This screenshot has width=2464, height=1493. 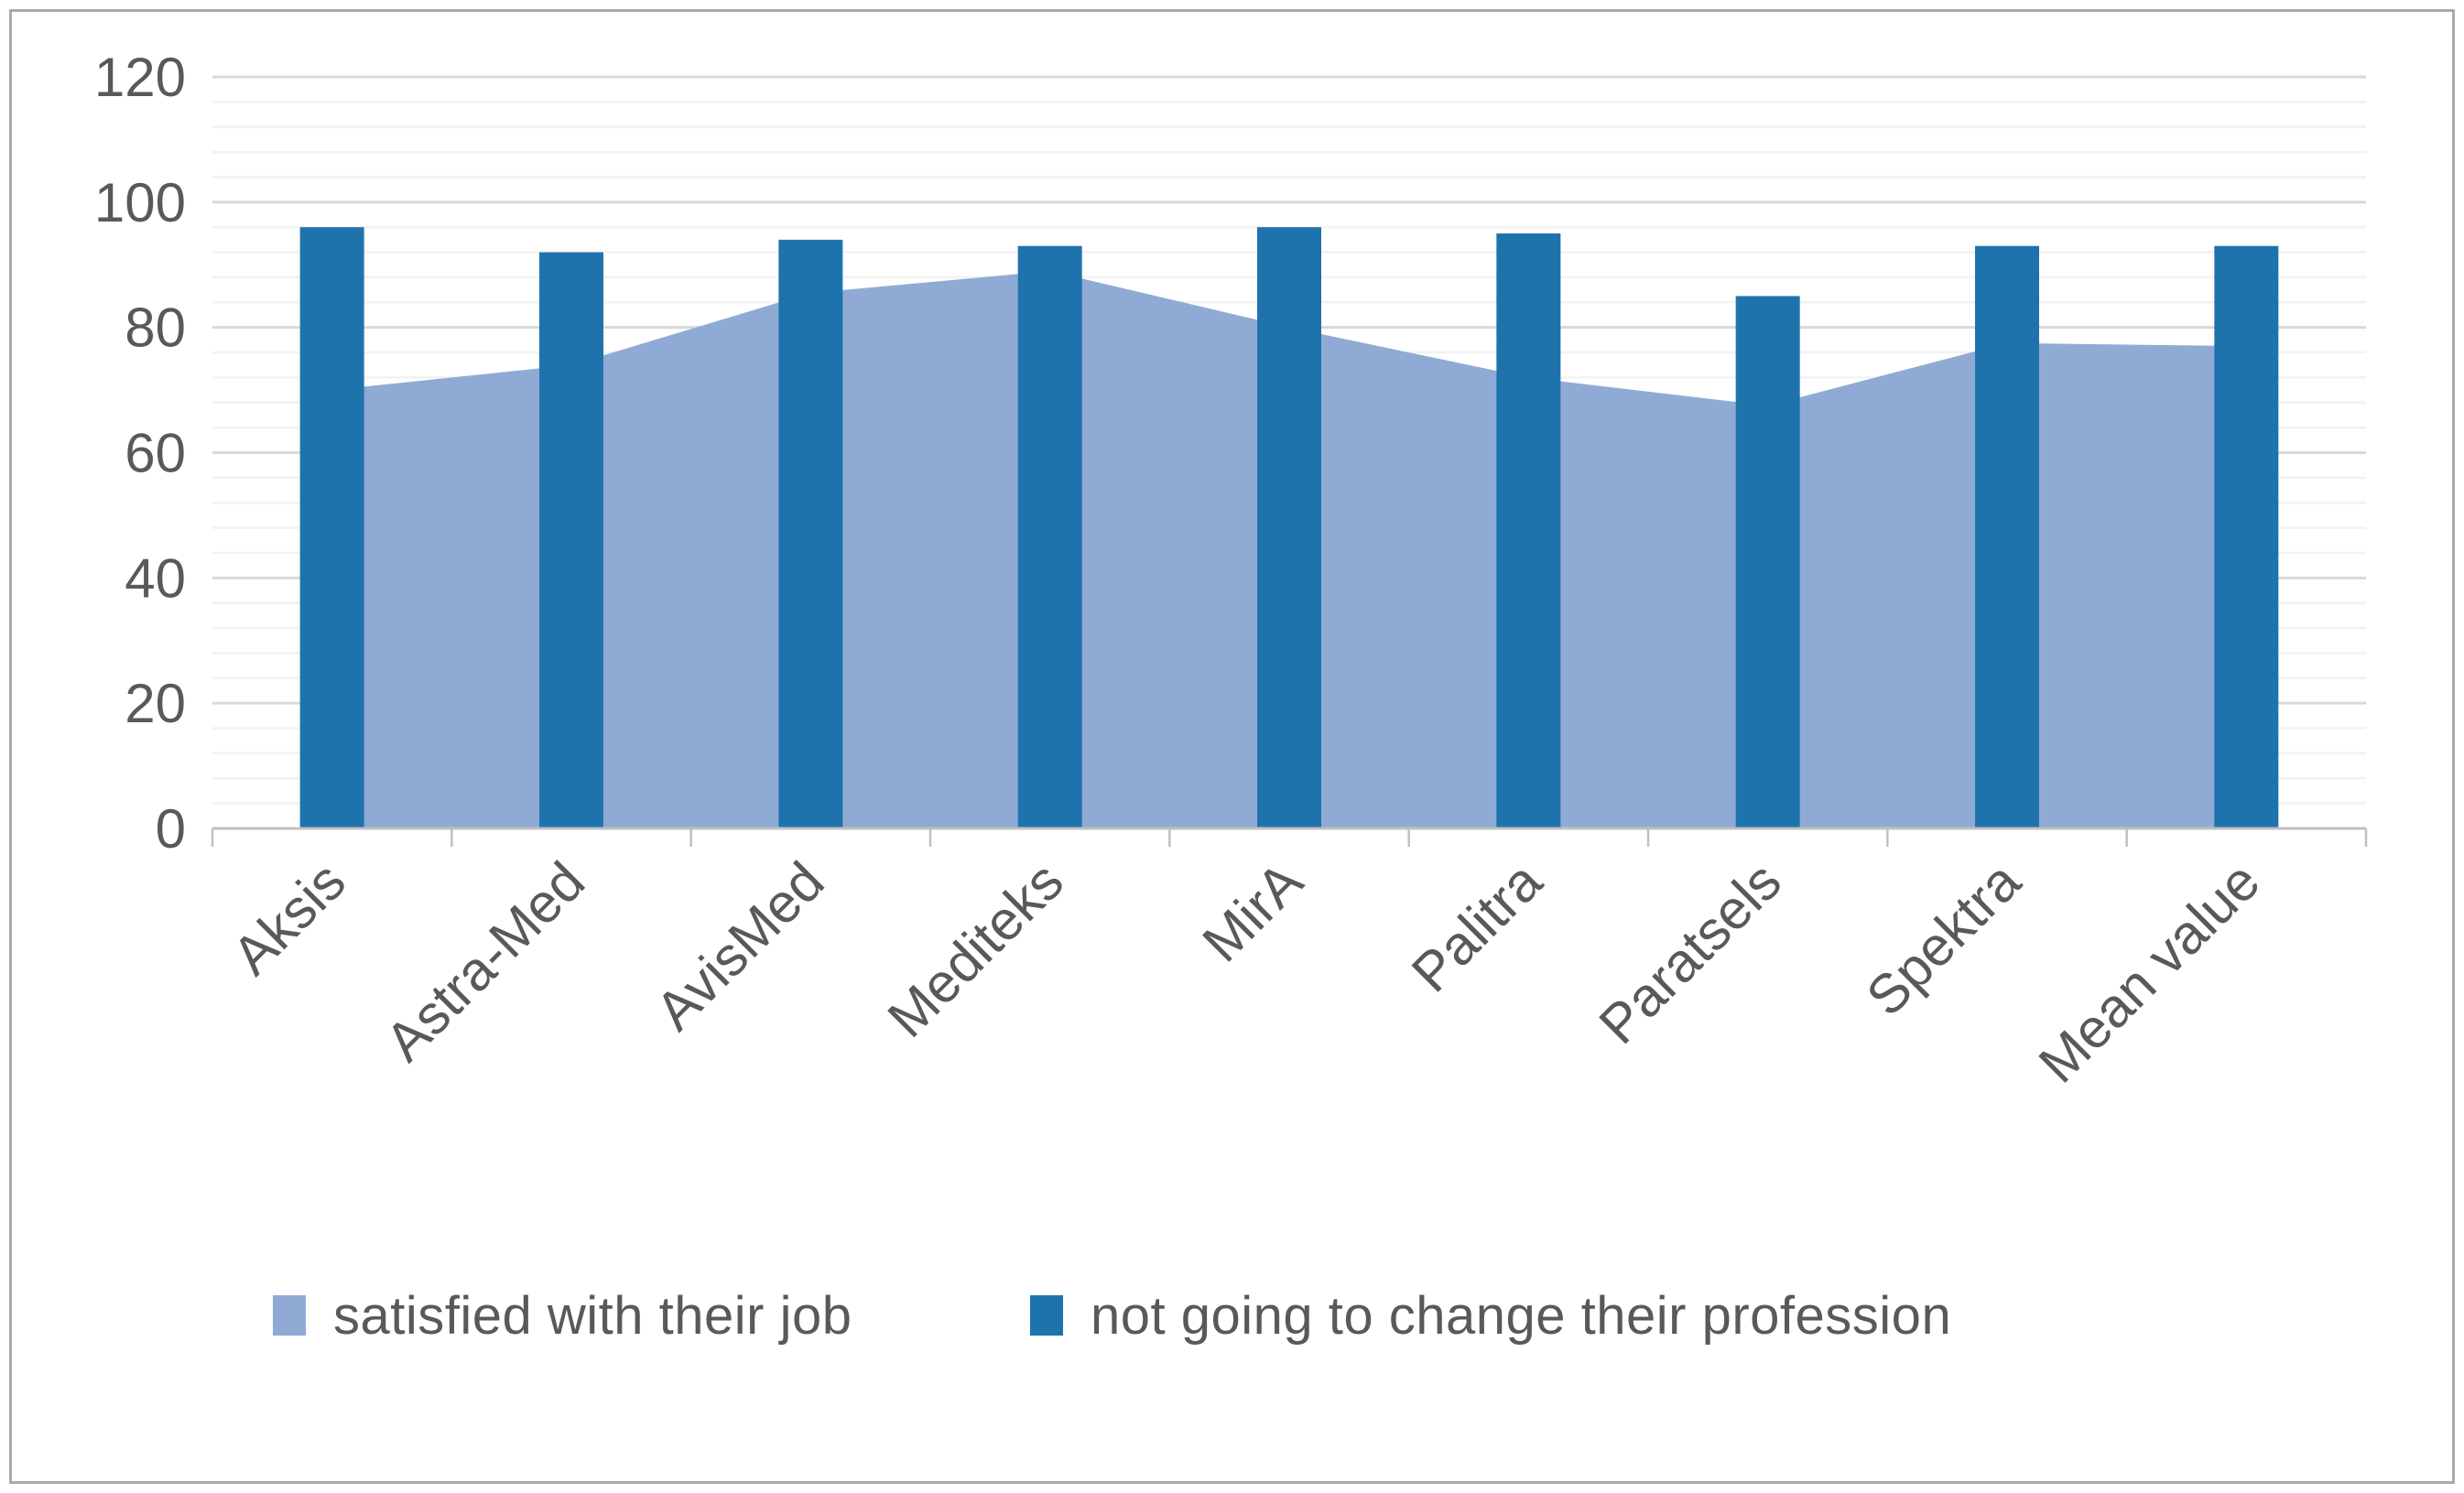 What do you see at coordinates (1046, 1316) in the screenshot?
I see `legend-swatch-not-going-to-change` at bounding box center [1046, 1316].